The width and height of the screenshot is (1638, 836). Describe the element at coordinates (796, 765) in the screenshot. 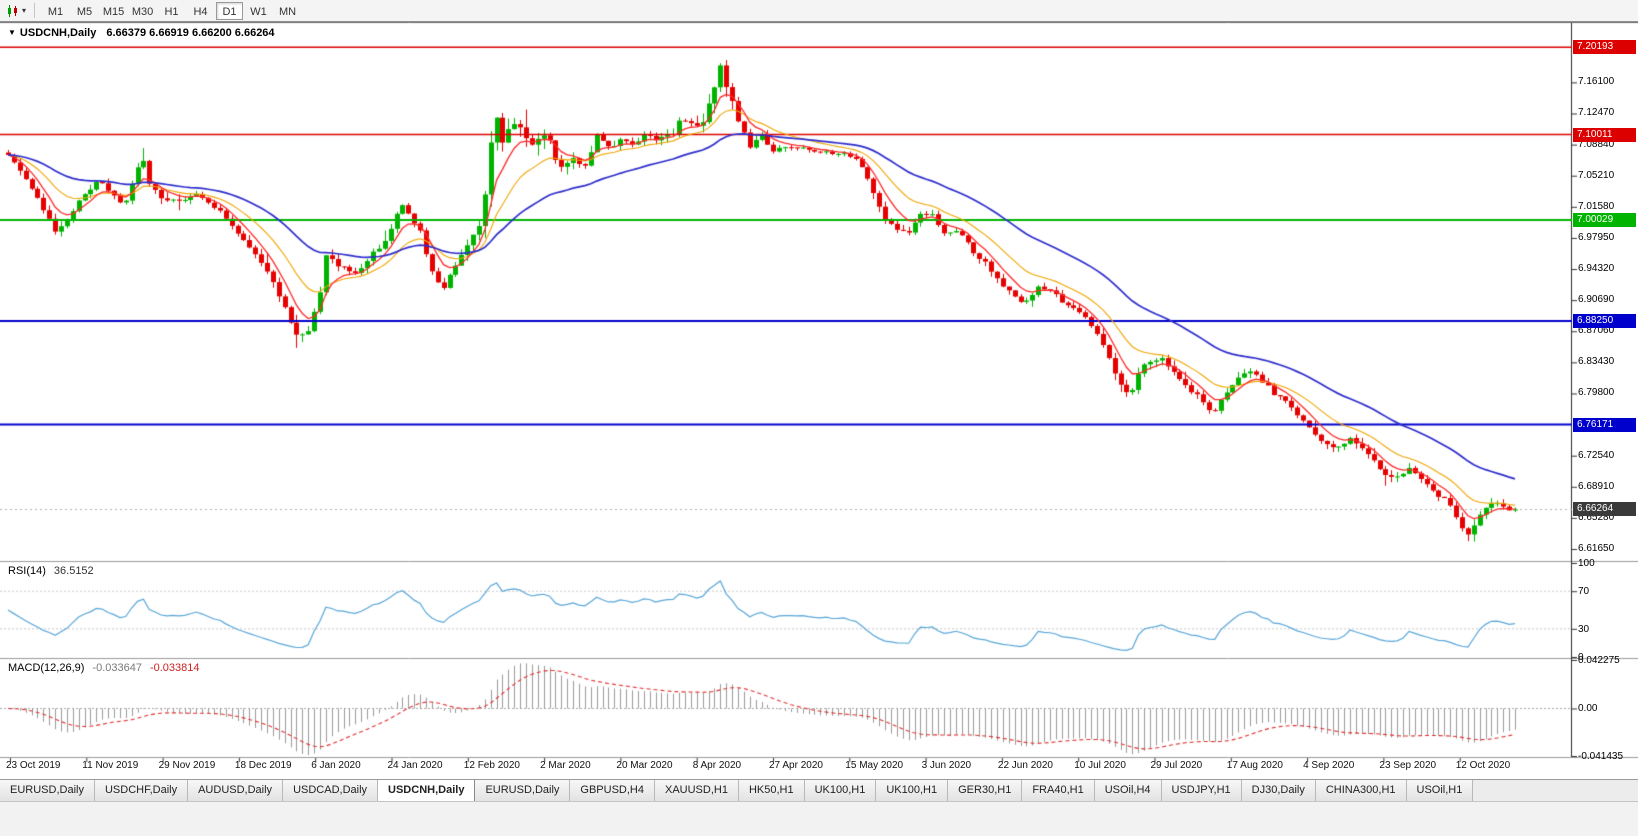

I see `date-axis-label: 27 Apr 2020` at that location.